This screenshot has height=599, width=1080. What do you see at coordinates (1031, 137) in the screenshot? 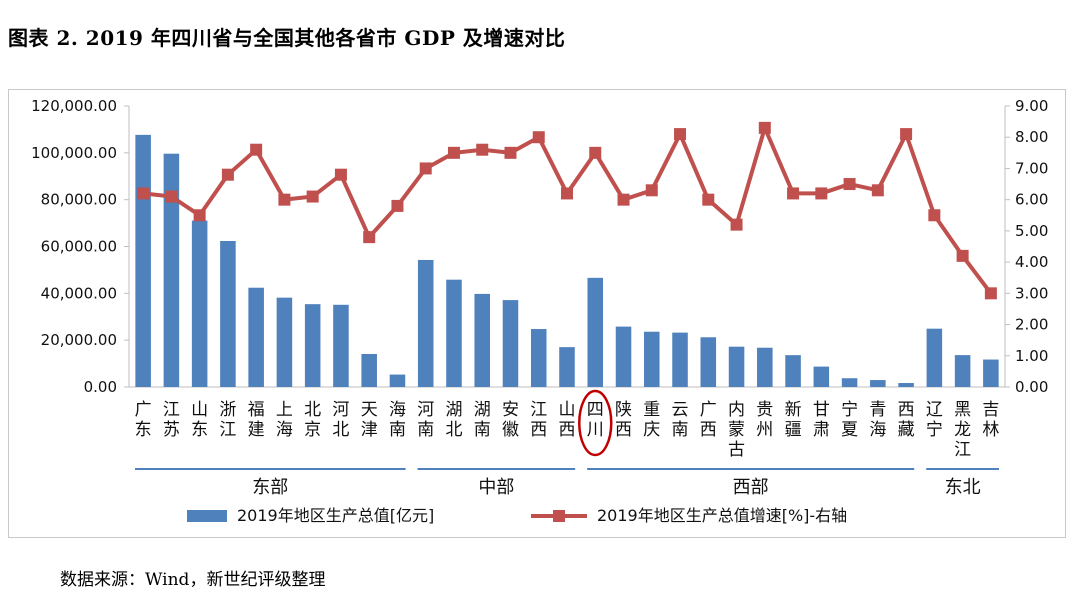
I see `right-tick-label: 8.00` at bounding box center [1031, 137].